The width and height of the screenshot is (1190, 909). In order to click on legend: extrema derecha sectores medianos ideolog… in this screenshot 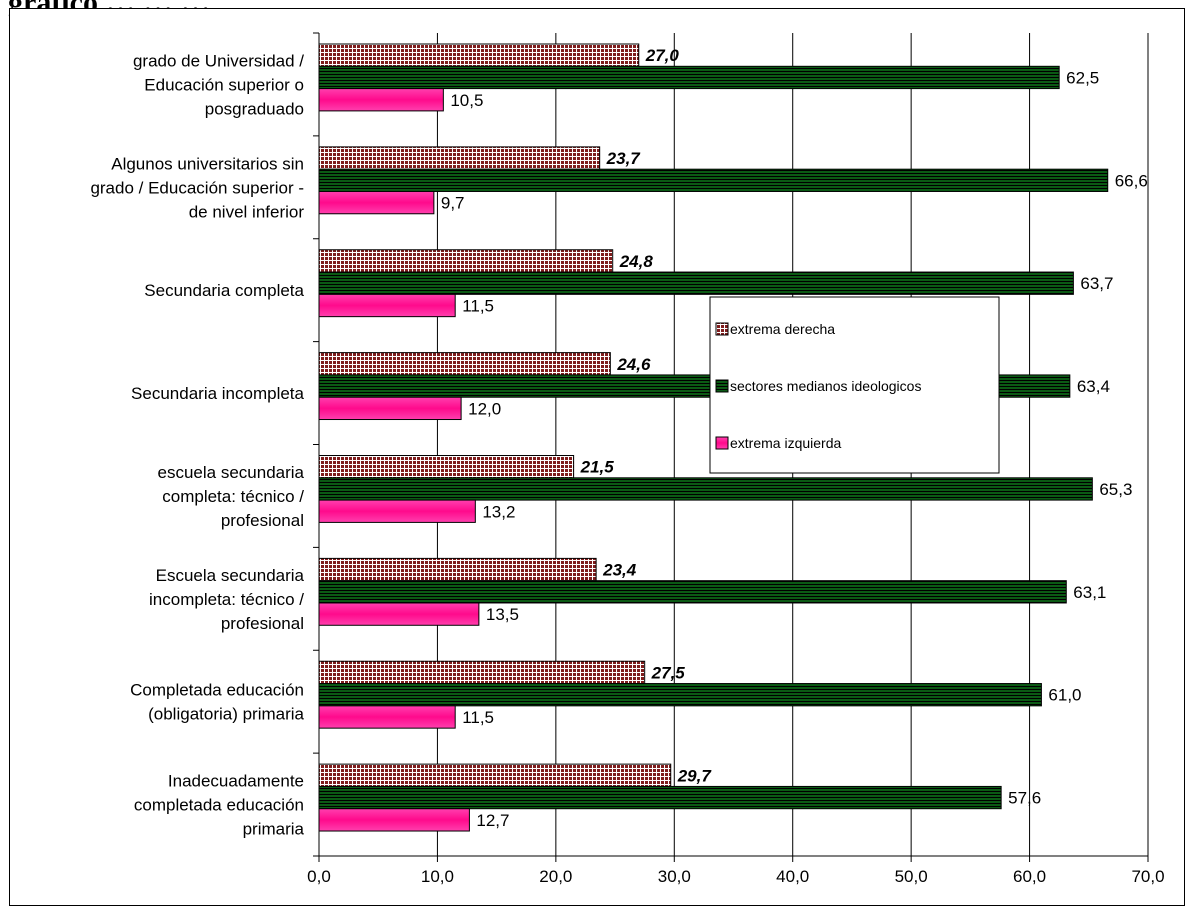, I will do `click(854, 385)`.